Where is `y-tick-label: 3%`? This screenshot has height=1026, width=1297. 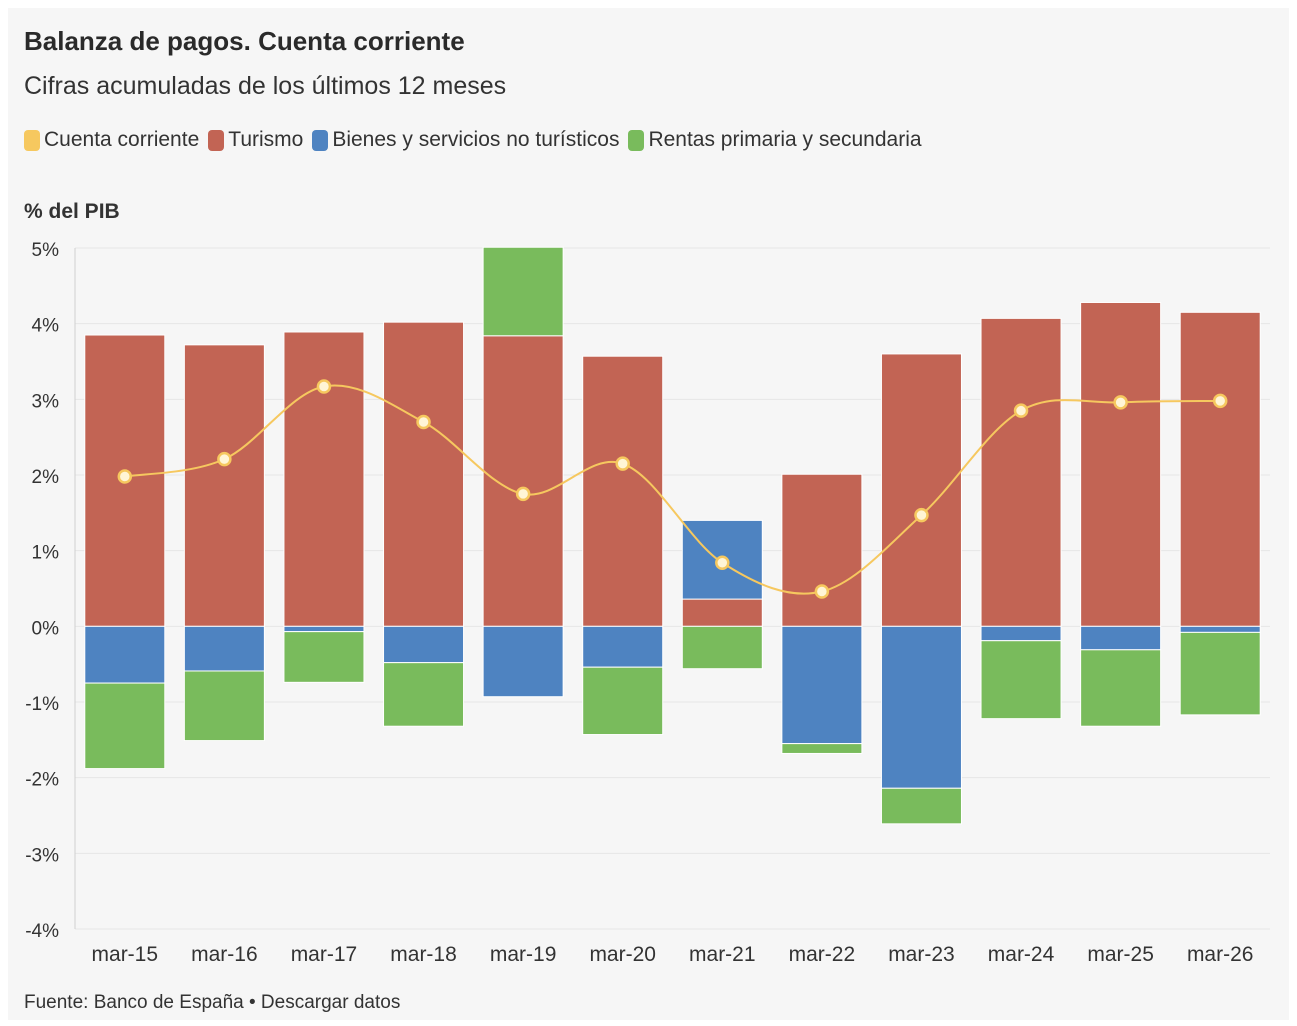
y-tick-label: 3% is located at coordinates (46, 401).